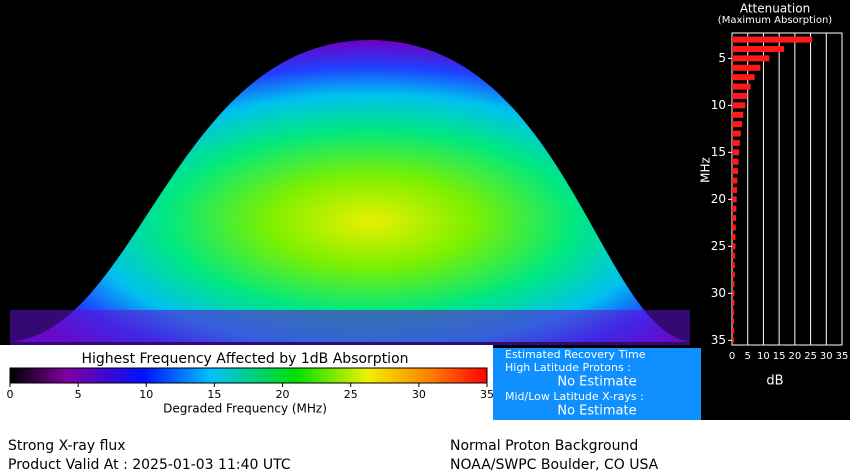  I want to click on x-tick-label: 35, so click(842, 356).